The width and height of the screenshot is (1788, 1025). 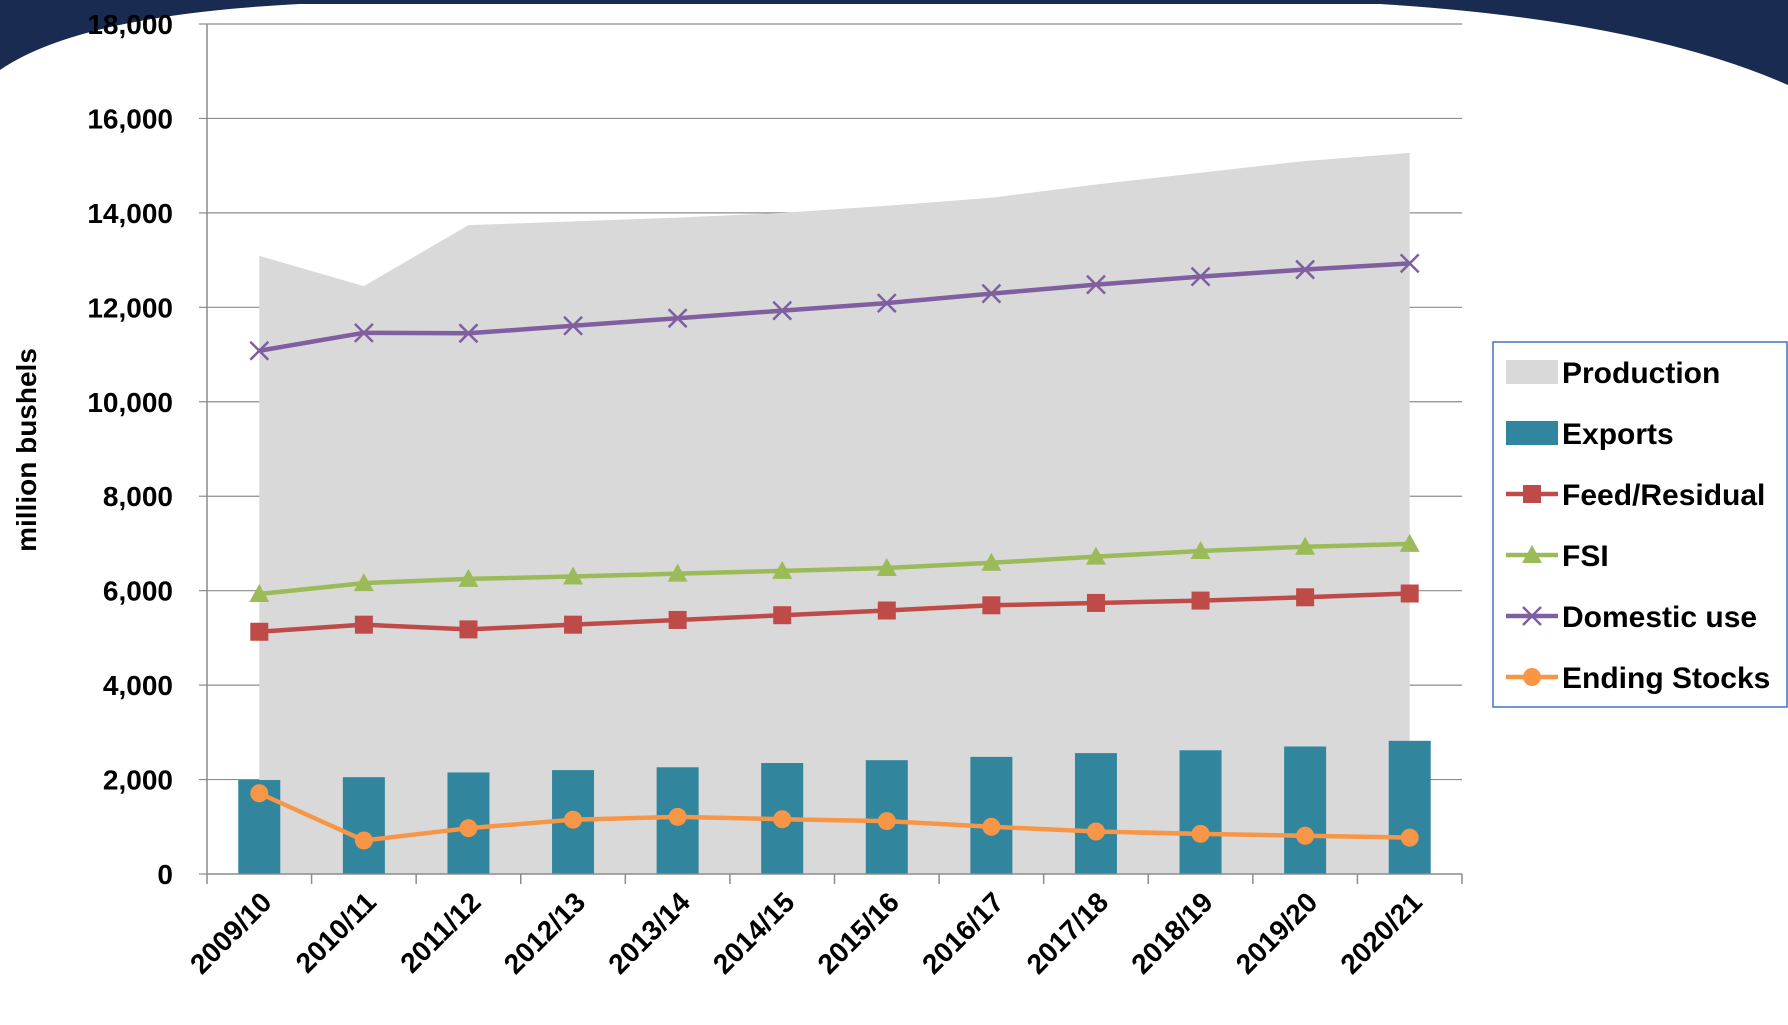 I want to click on y-tick-label: 4,000, so click(x=138, y=685).